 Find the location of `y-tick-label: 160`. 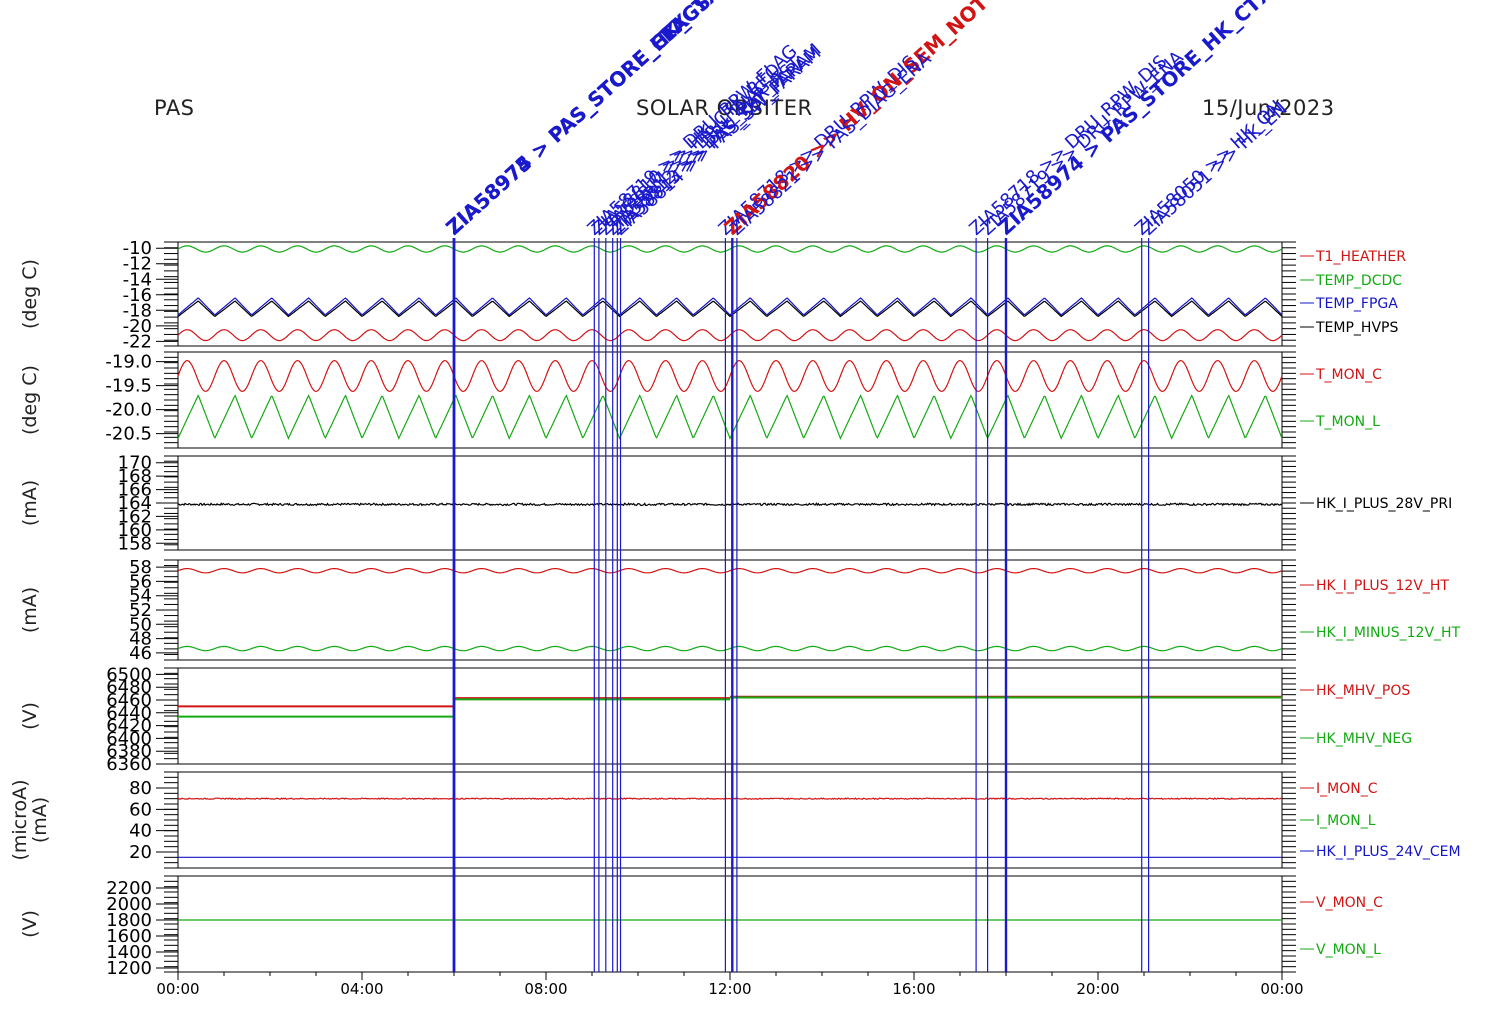

y-tick-label: 160 is located at coordinates (135, 530).